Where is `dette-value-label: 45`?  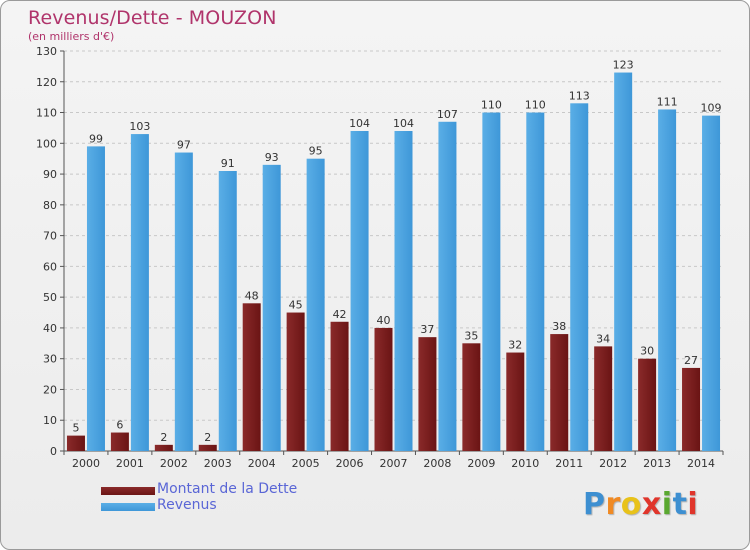 dette-value-label: 45 is located at coordinates (296, 305).